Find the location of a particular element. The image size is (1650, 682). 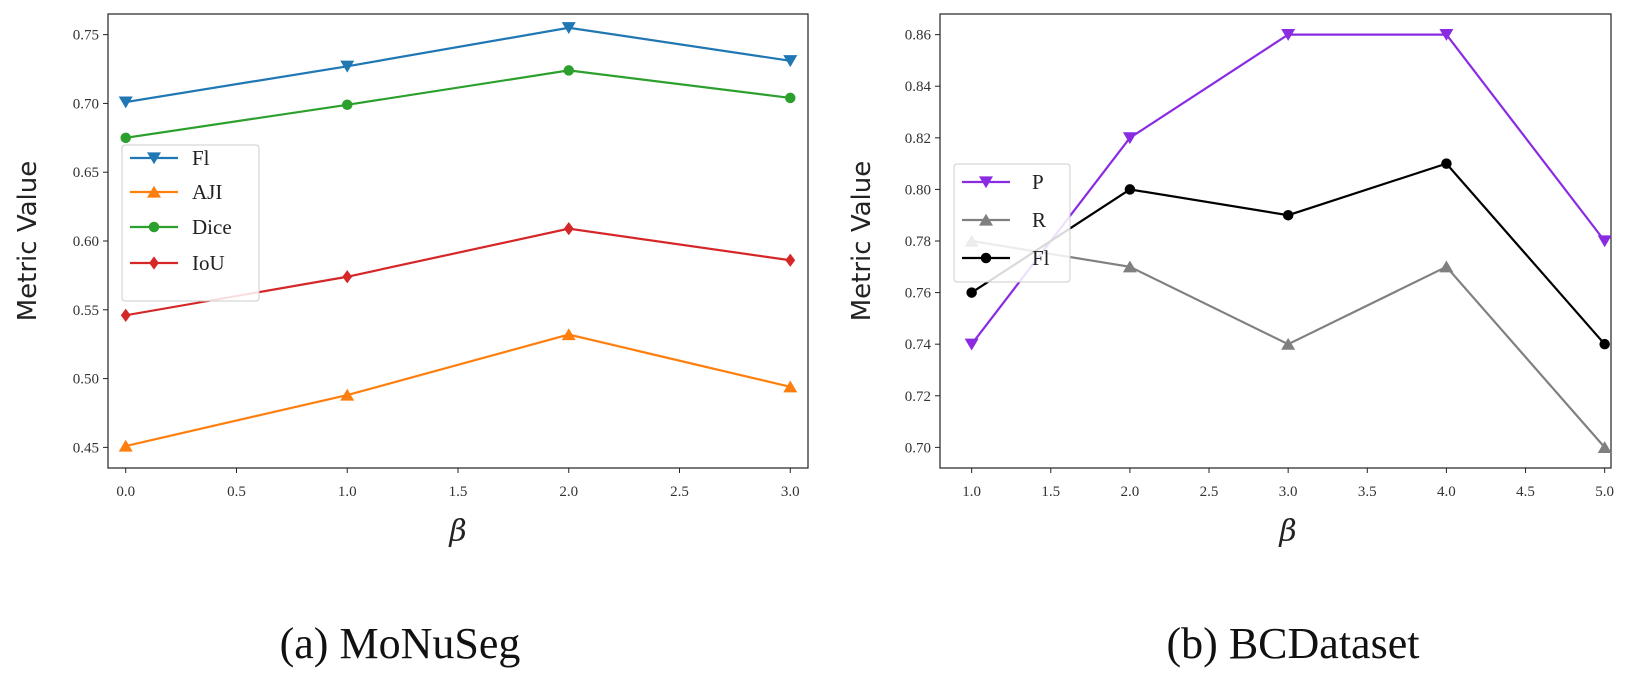

x-tick-label: 4.5 is located at coordinates (1525, 492).